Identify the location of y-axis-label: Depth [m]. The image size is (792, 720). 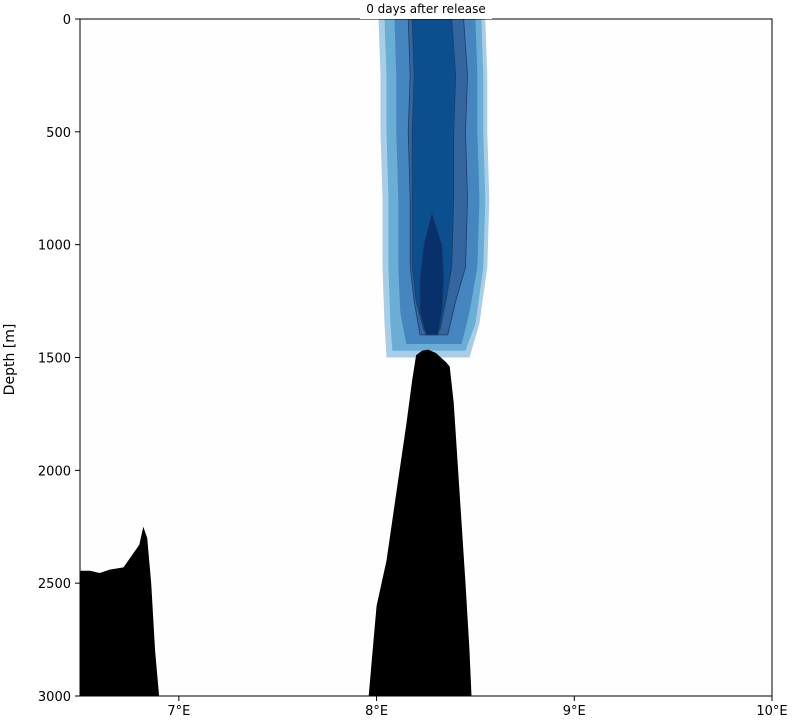
(10, 360).